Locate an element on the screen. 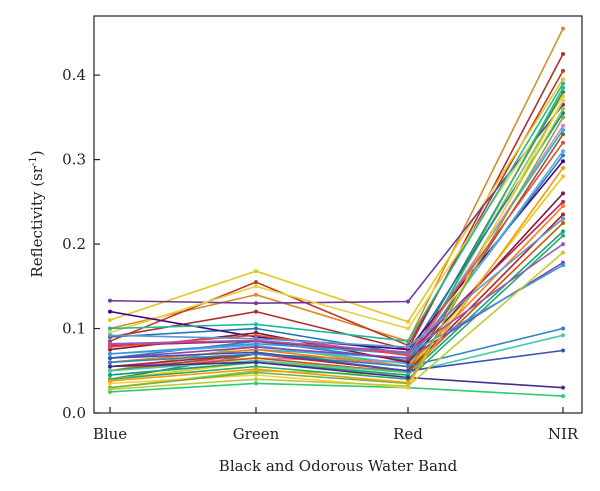 The height and width of the screenshot is (491, 600). y-axis-title: Reflectivity (sr-1) is located at coordinates (37, 213).